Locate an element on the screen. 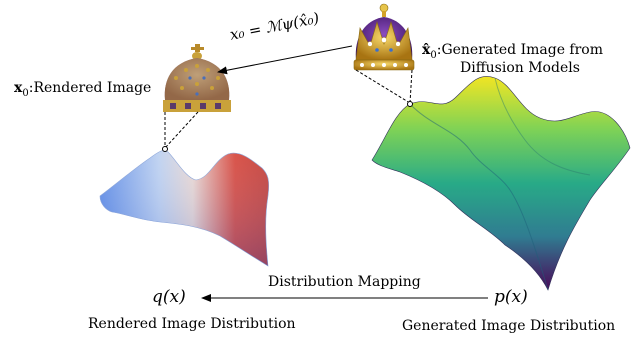 Image resolution: width=639 pixels, height=341 pixels. rendered-sample-point is located at coordinates (165, 149).